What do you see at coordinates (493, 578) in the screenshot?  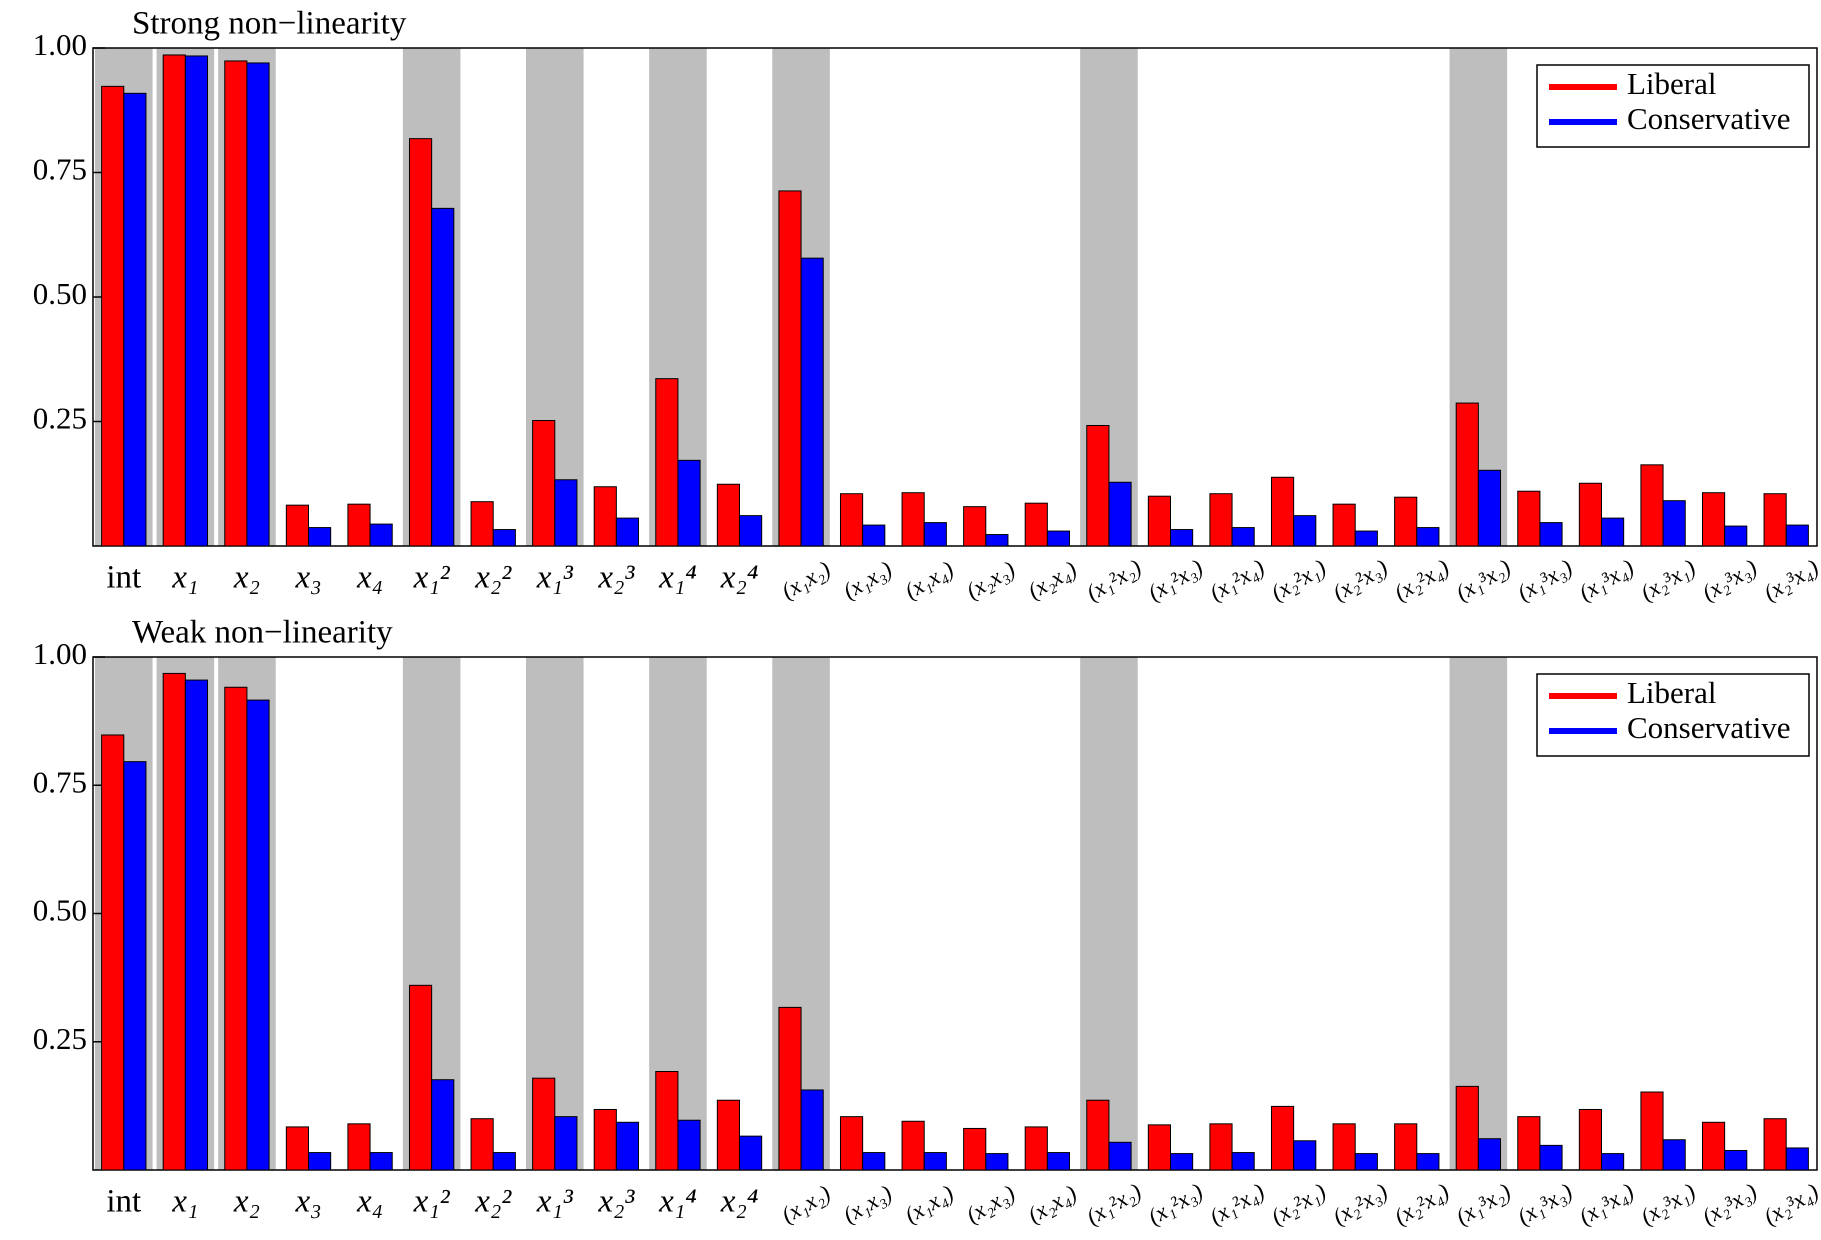 I see `x-tick-label: x₂²` at bounding box center [493, 578].